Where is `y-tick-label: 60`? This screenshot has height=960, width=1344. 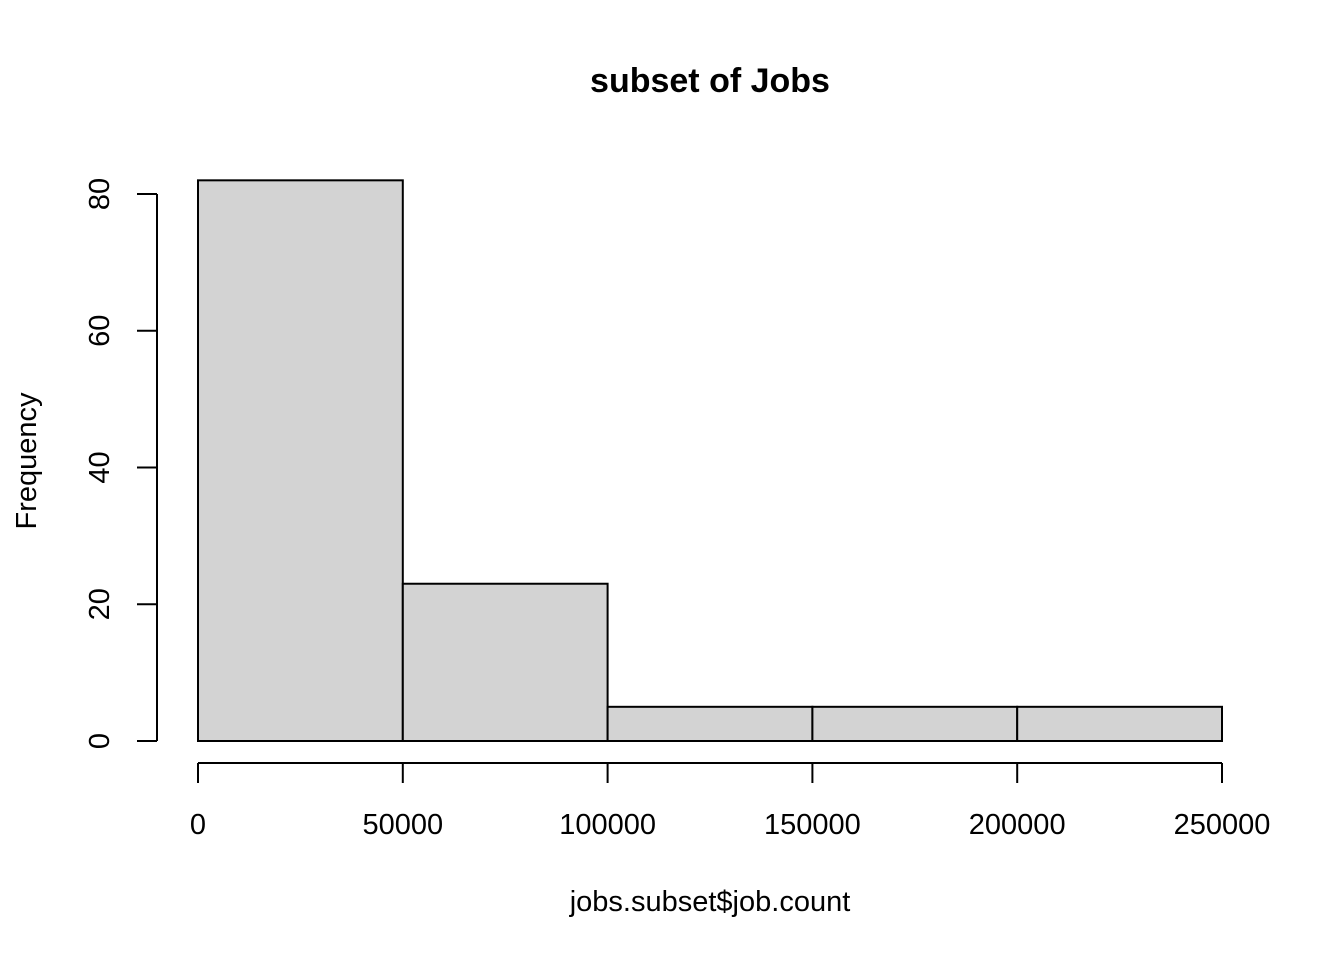
y-tick-label: 60 is located at coordinates (100, 331).